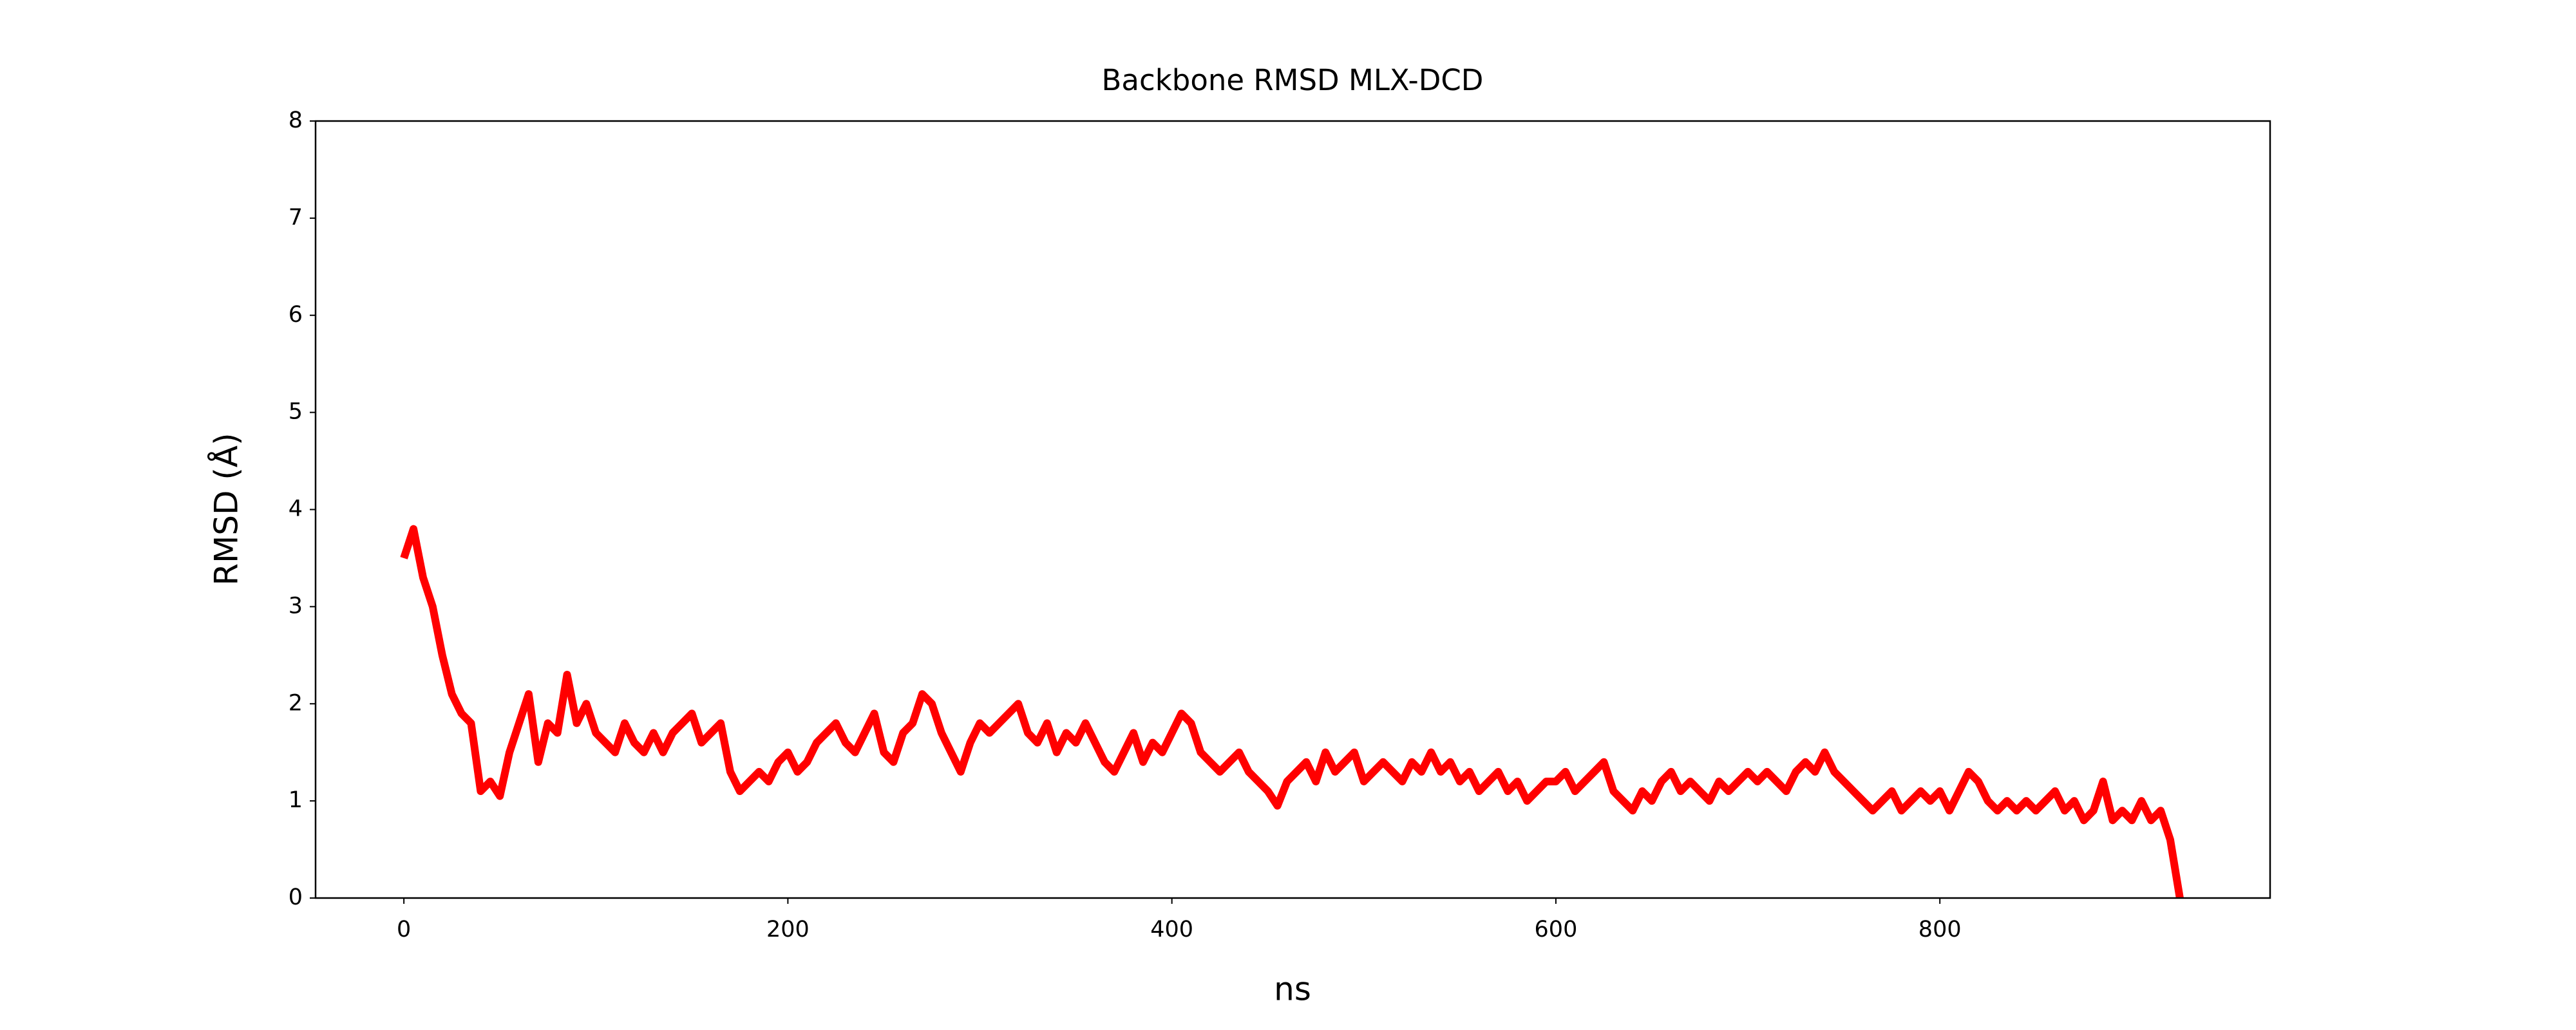  Describe the element at coordinates (226, 509) in the screenshot. I see `y-axis-label: RMSD (Å)` at that location.